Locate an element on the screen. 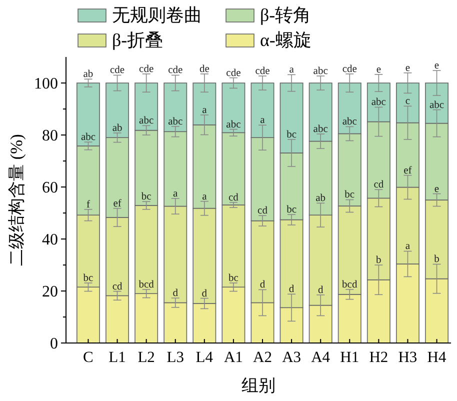  annotation: c is located at coordinates (407, 102).